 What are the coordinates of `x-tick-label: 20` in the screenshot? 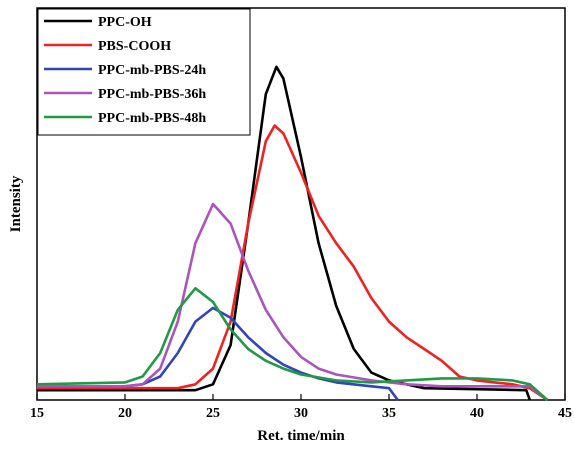 It's located at (125, 413).